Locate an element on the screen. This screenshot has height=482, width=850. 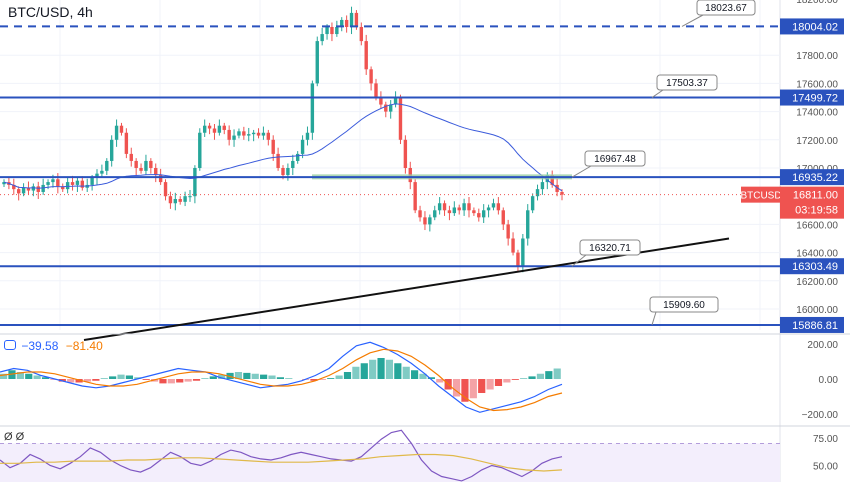
rsi-line is located at coordinates (281, 455).